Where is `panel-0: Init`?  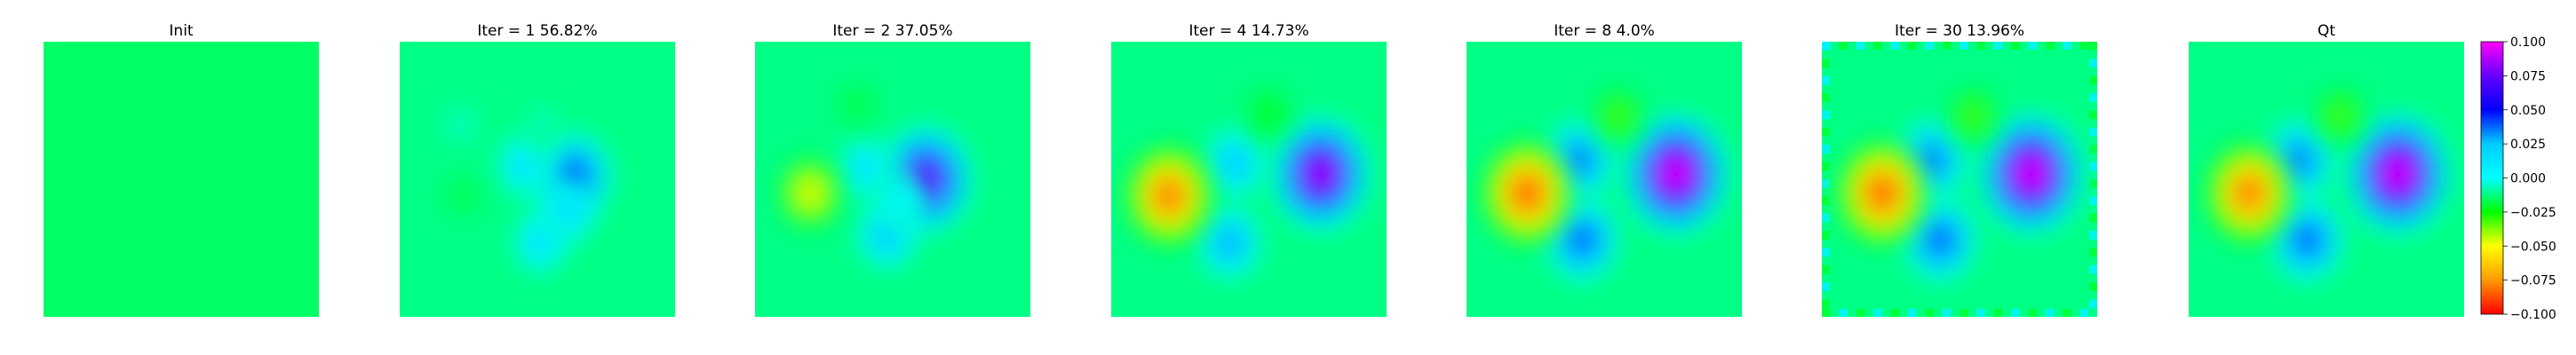
panel-0: Init is located at coordinates (181, 169).